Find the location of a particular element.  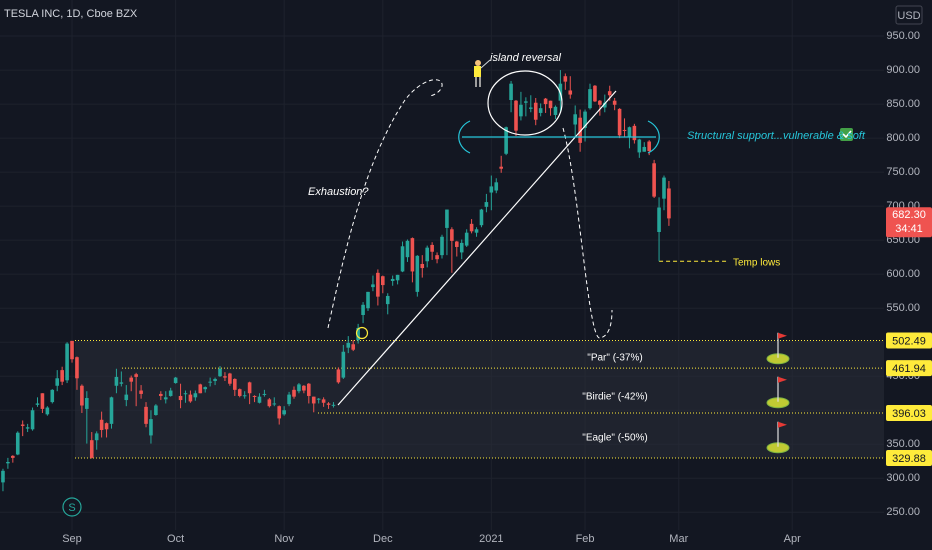

countdown-label: 34:41 is located at coordinates (909, 229).